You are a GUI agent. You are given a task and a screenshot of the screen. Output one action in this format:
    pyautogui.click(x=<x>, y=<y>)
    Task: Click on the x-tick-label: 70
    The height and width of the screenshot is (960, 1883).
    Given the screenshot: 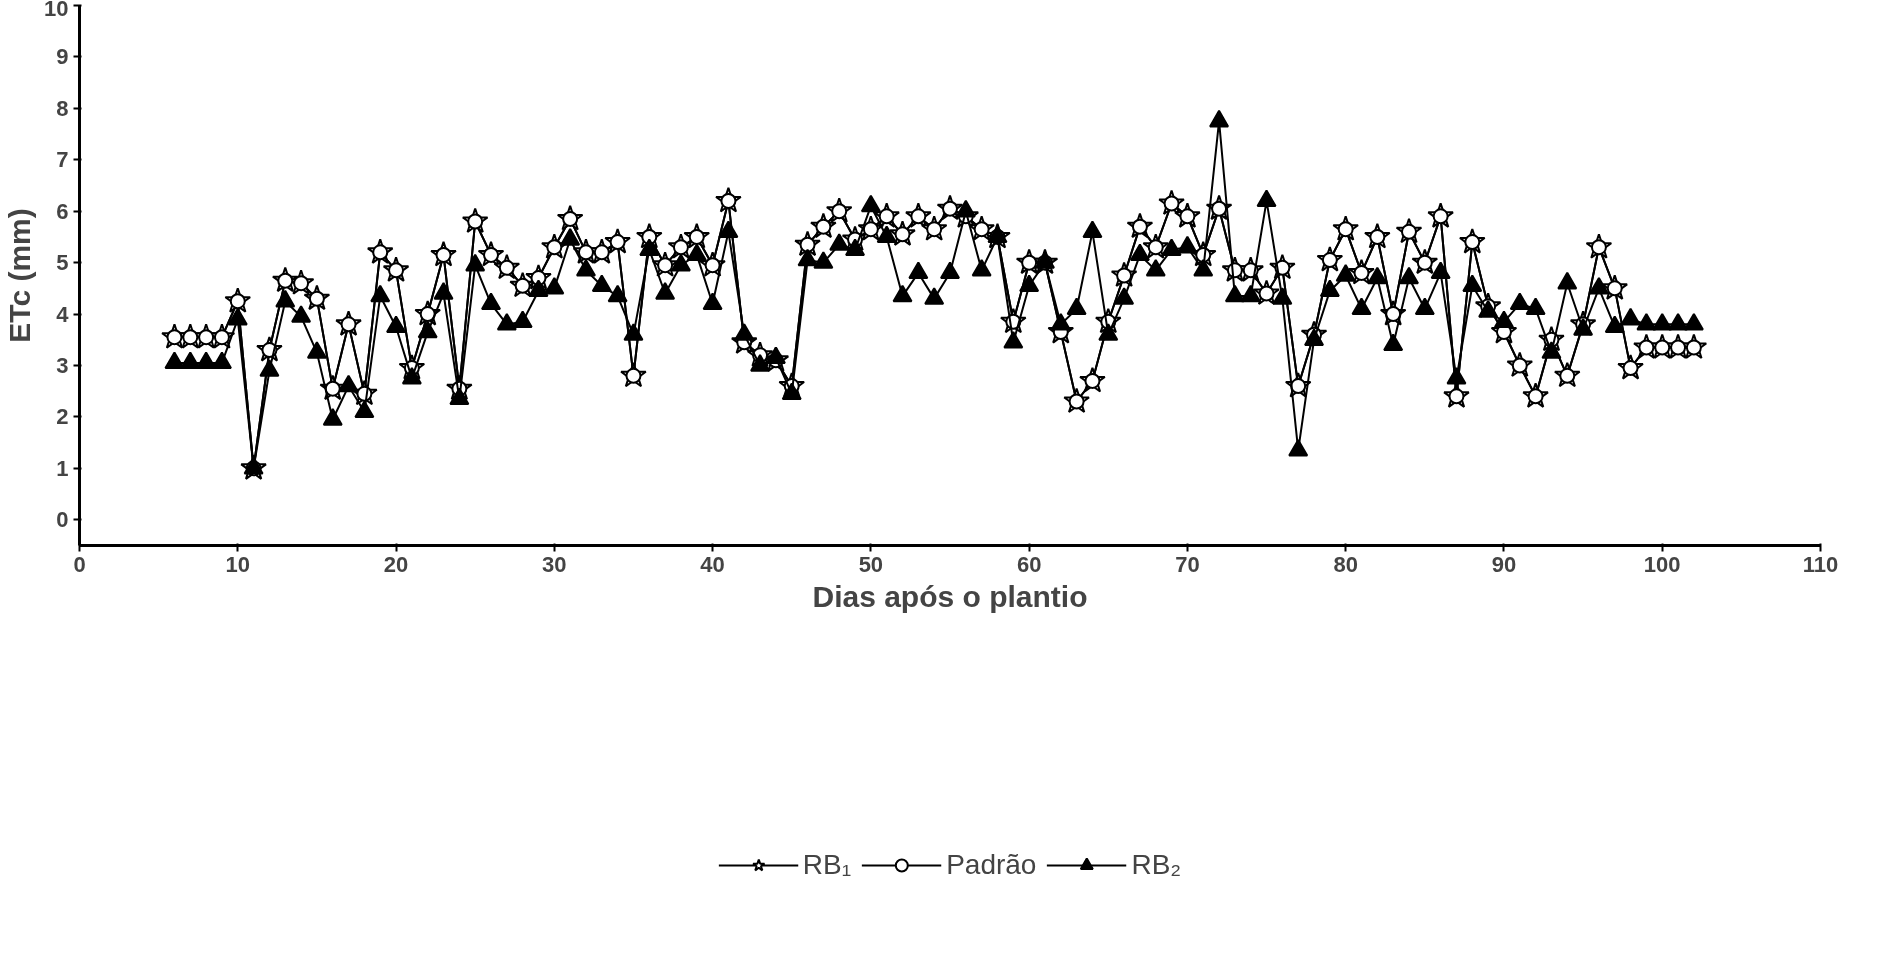 What is the action you would take?
    pyautogui.click(x=1187, y=564)
    